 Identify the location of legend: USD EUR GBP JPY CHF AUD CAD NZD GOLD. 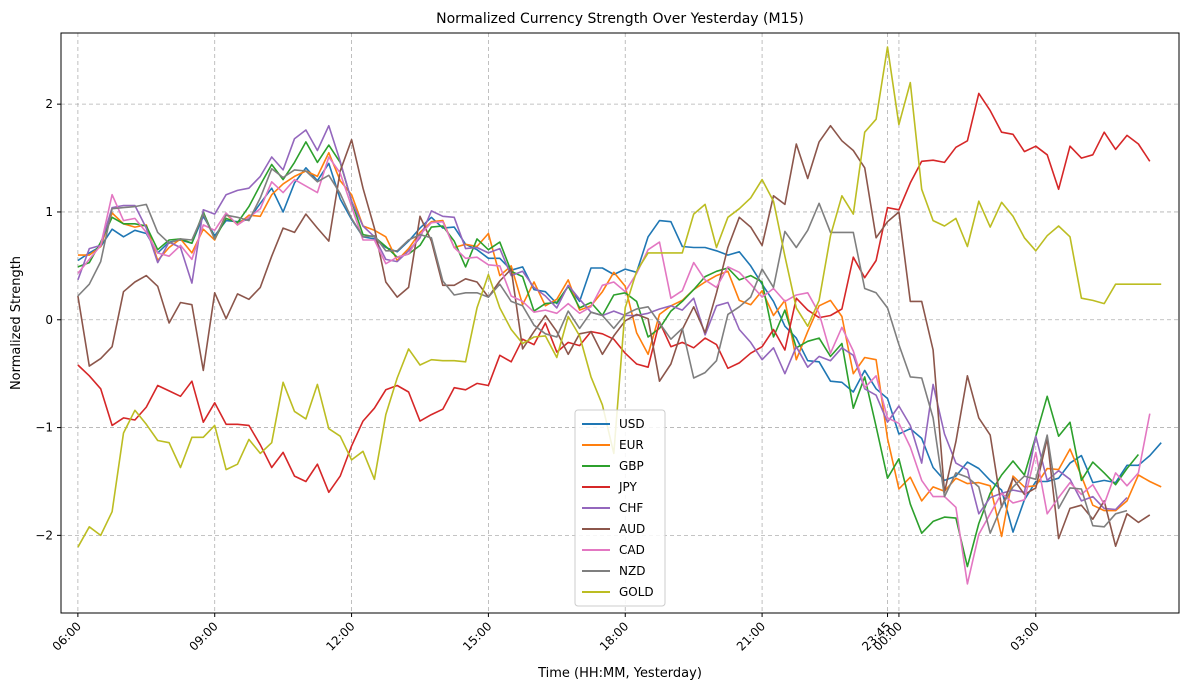
(620, 508).